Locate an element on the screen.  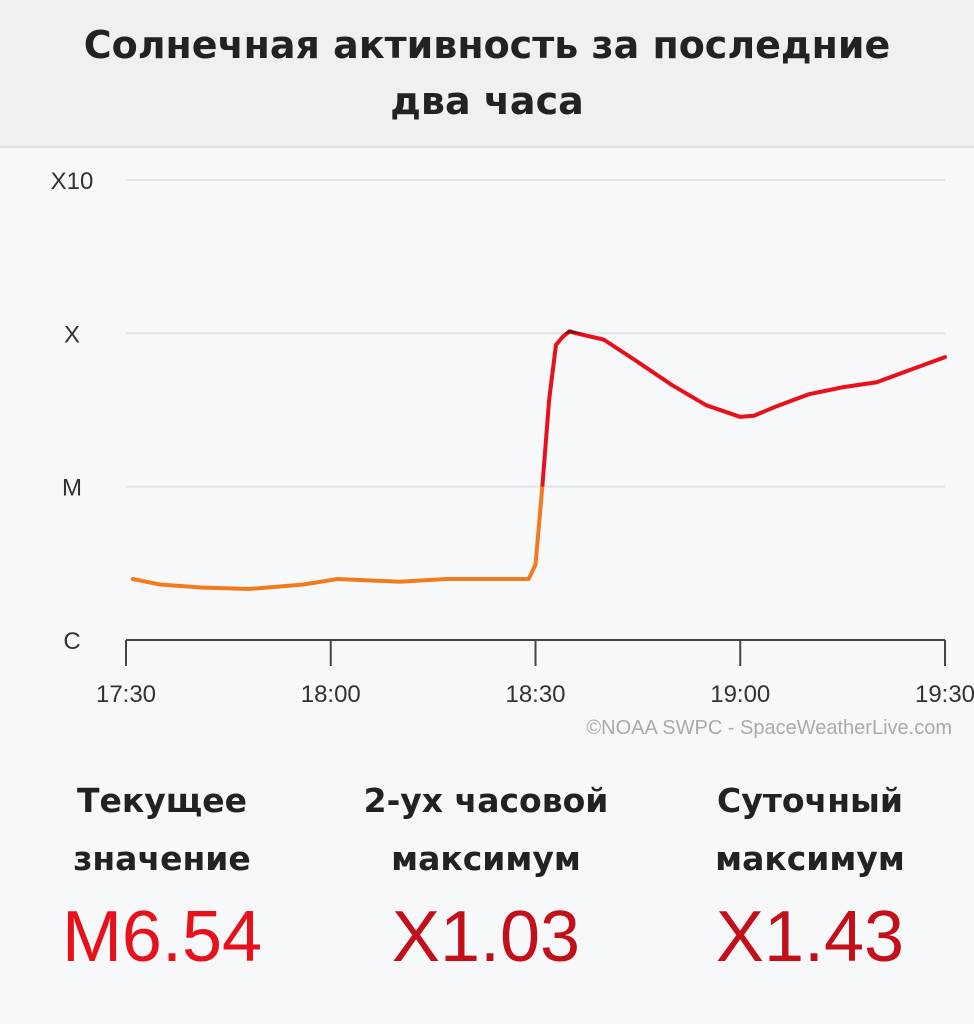
y-tick-label: C is located at coordinates (71, 641).